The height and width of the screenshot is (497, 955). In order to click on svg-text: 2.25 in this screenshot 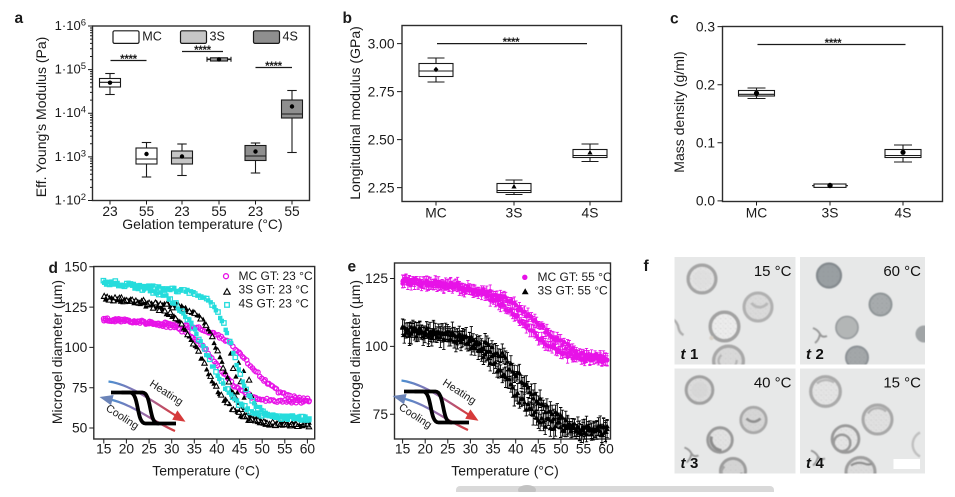, I will do `click(381, 187)`.